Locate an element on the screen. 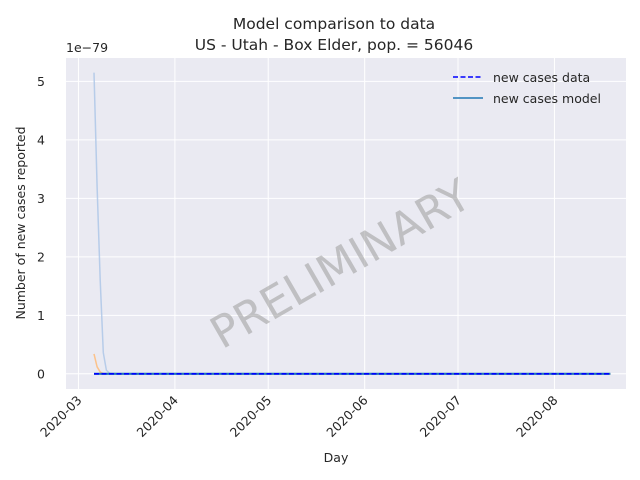 The image size is (640, 480). x-axis-label: Day is located at coordinates (336, 457).